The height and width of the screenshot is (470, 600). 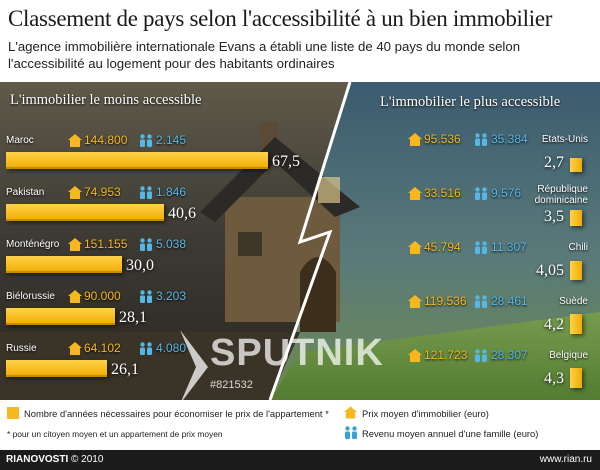 What do you see at coordinates (231, 385) in the screenshot?
I see `watermark-id: #821532` at bounding box center [231, 385].